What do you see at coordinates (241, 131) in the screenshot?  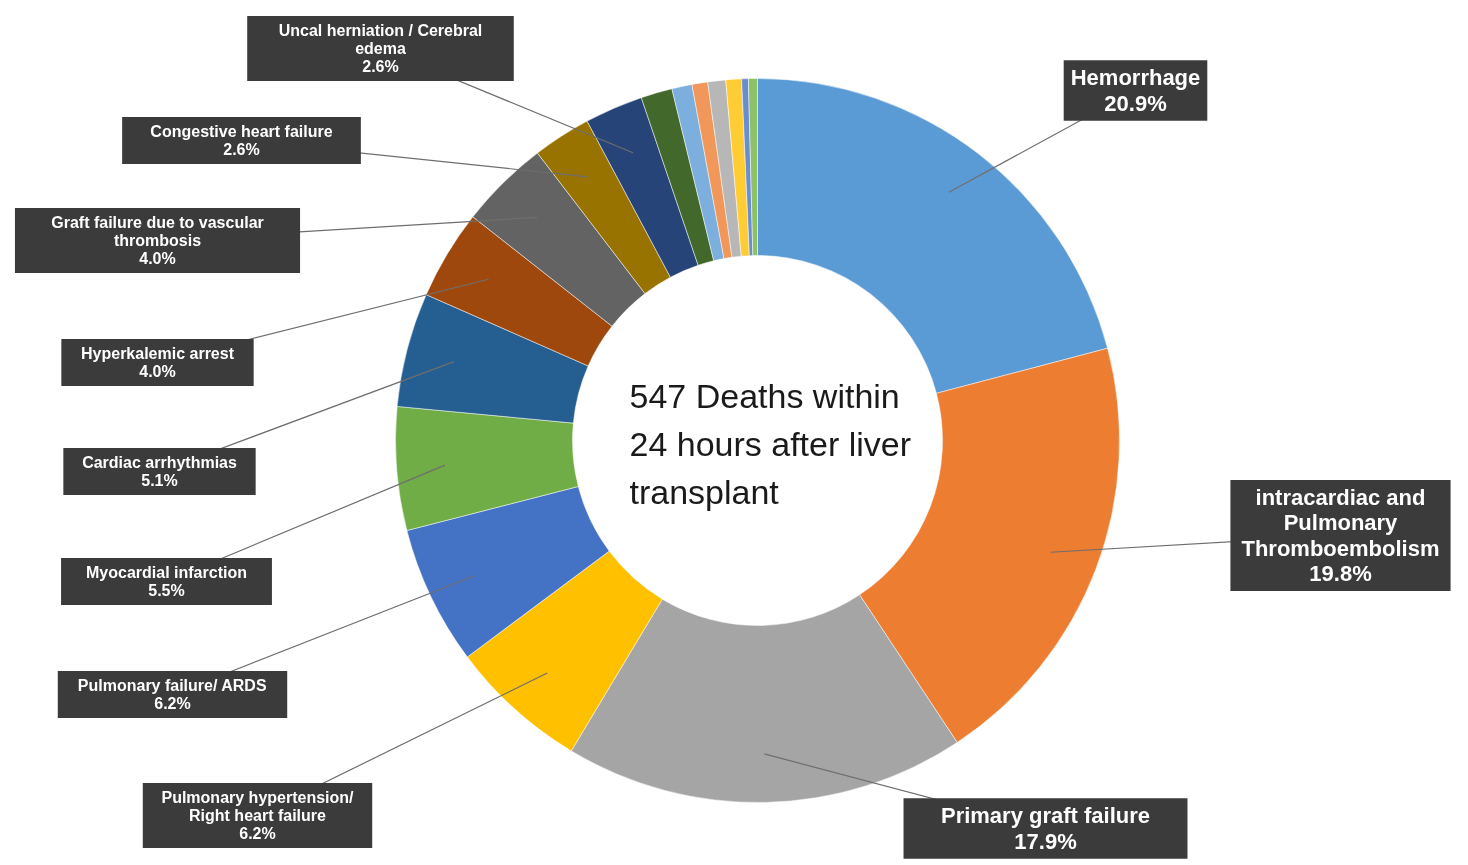 I see `slice-label: Congestive heart failure` at bounding box center [241, 131].